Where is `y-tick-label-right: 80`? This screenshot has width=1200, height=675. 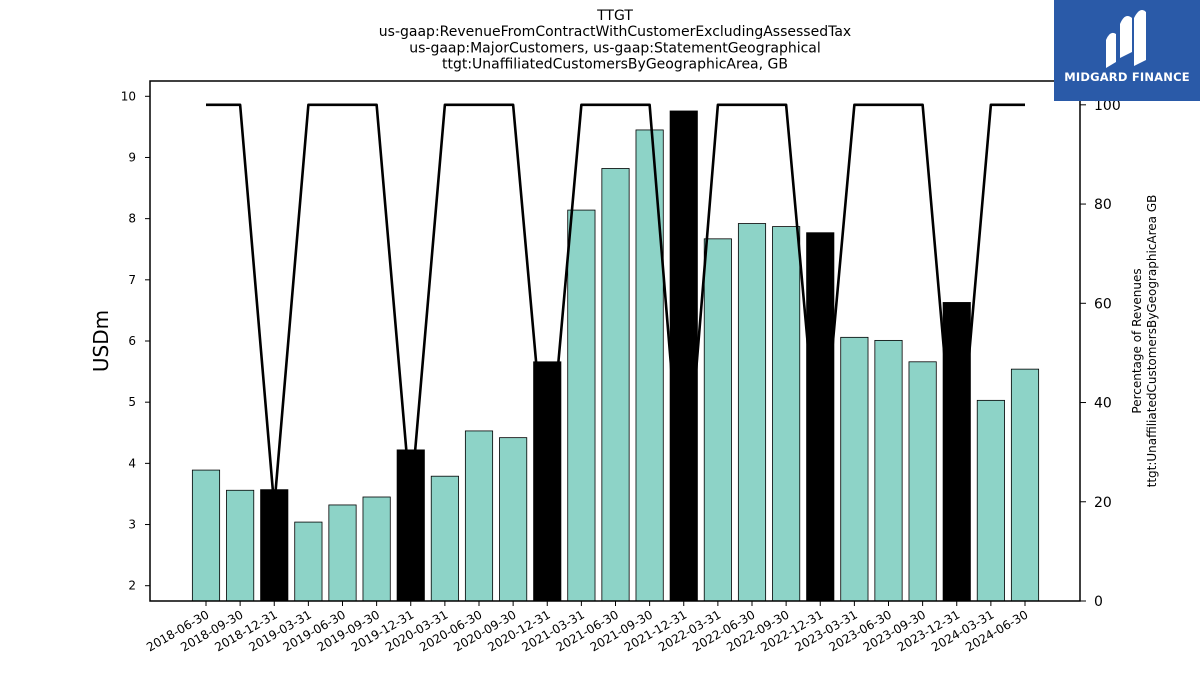 y-tick-label-right: 80 is located at coordinates (1103, 205).